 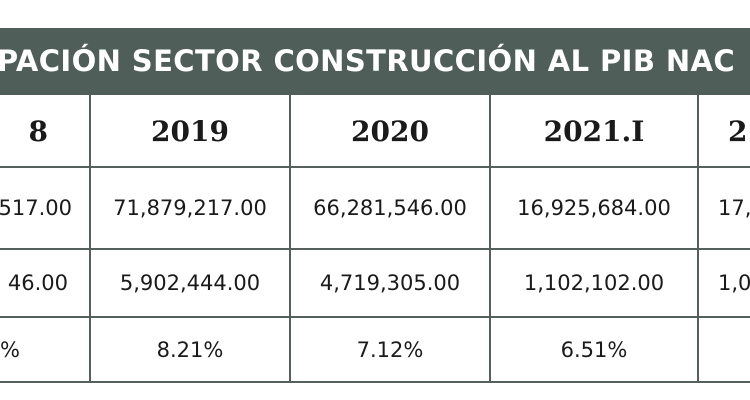 What do you see at coordinates (368, 61) in the screenshot?
I see `table-title: CIPACIÓN SECTOR CONSTRUCCIÓN AL PIB NAC` at bounding box center [368, 61].